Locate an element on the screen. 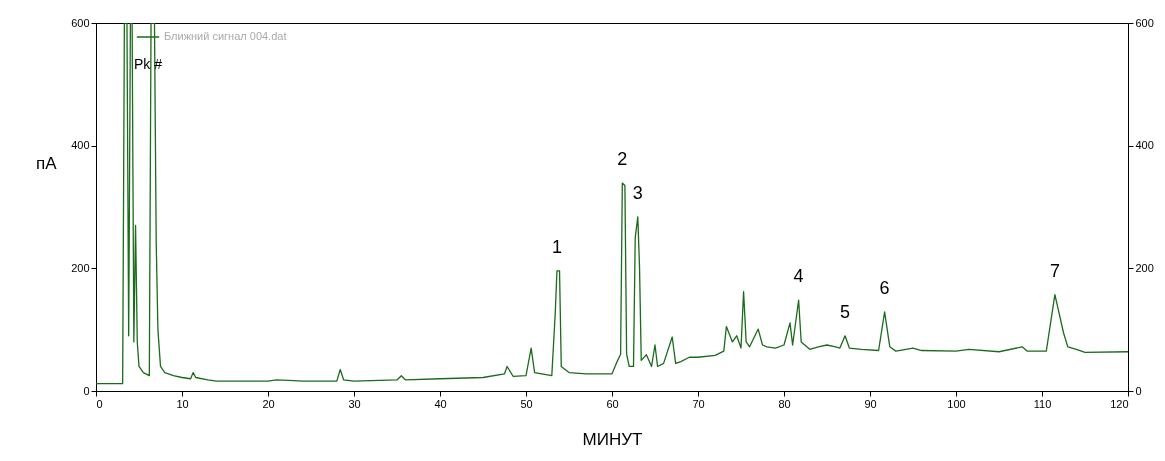 The width and height of the screenshot is (1165, 461). y-tick-label: 200 is located at coordinates (80, 267).